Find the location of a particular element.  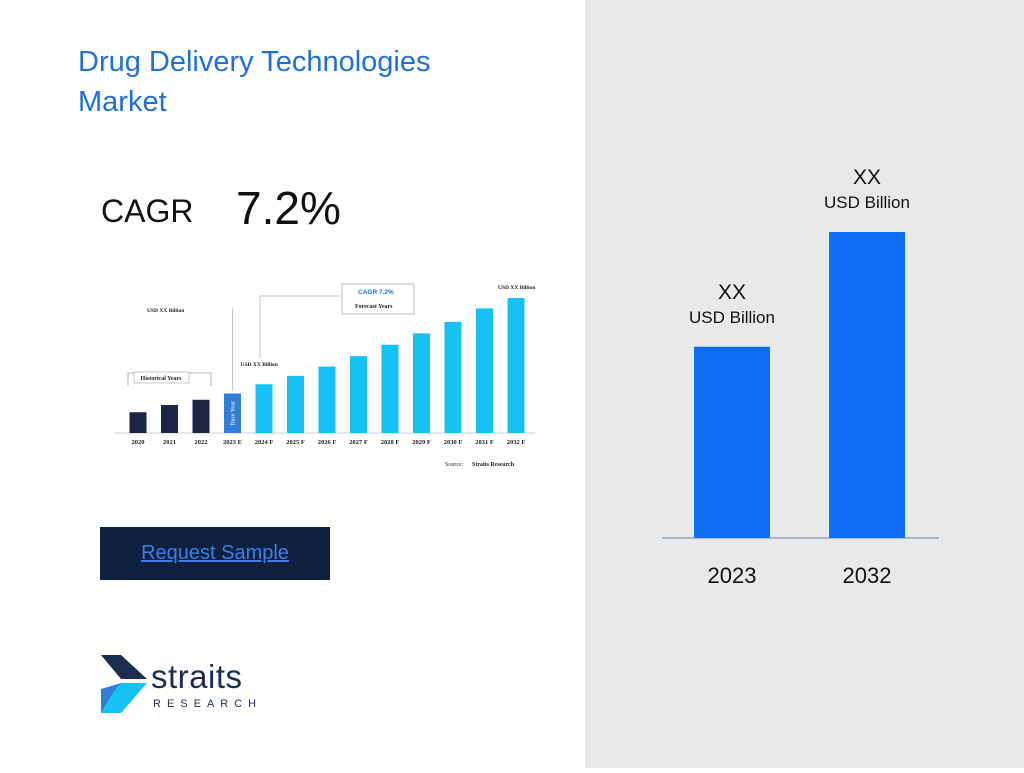

logo-subtitle: RESEARCH is located at coordinates (208, 704).